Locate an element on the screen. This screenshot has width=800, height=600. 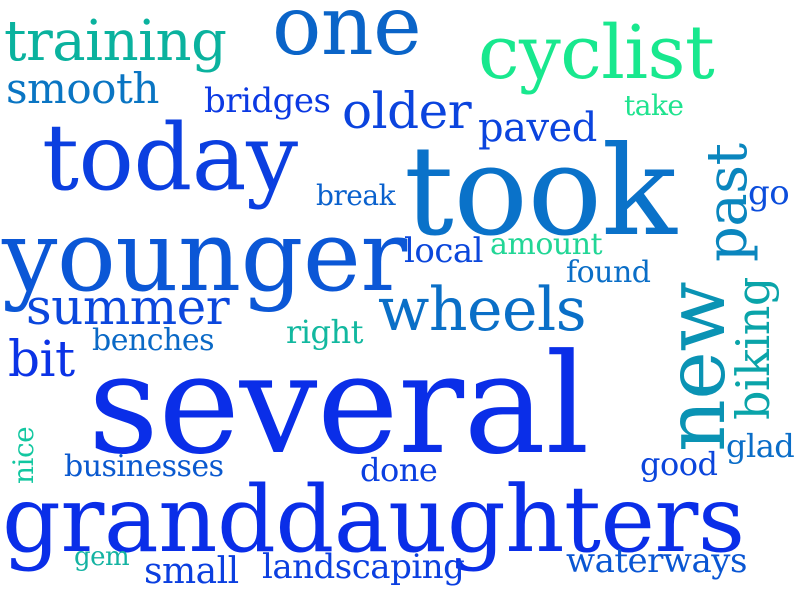
word-older: older is located at coordinates (407, 111).